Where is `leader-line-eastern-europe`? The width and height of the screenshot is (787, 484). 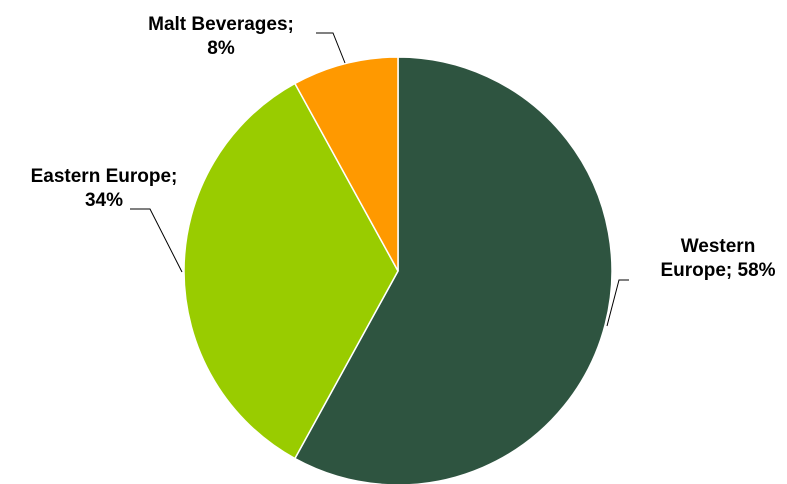 leader-line-eastern-europe is located at coordinates (156, 240).